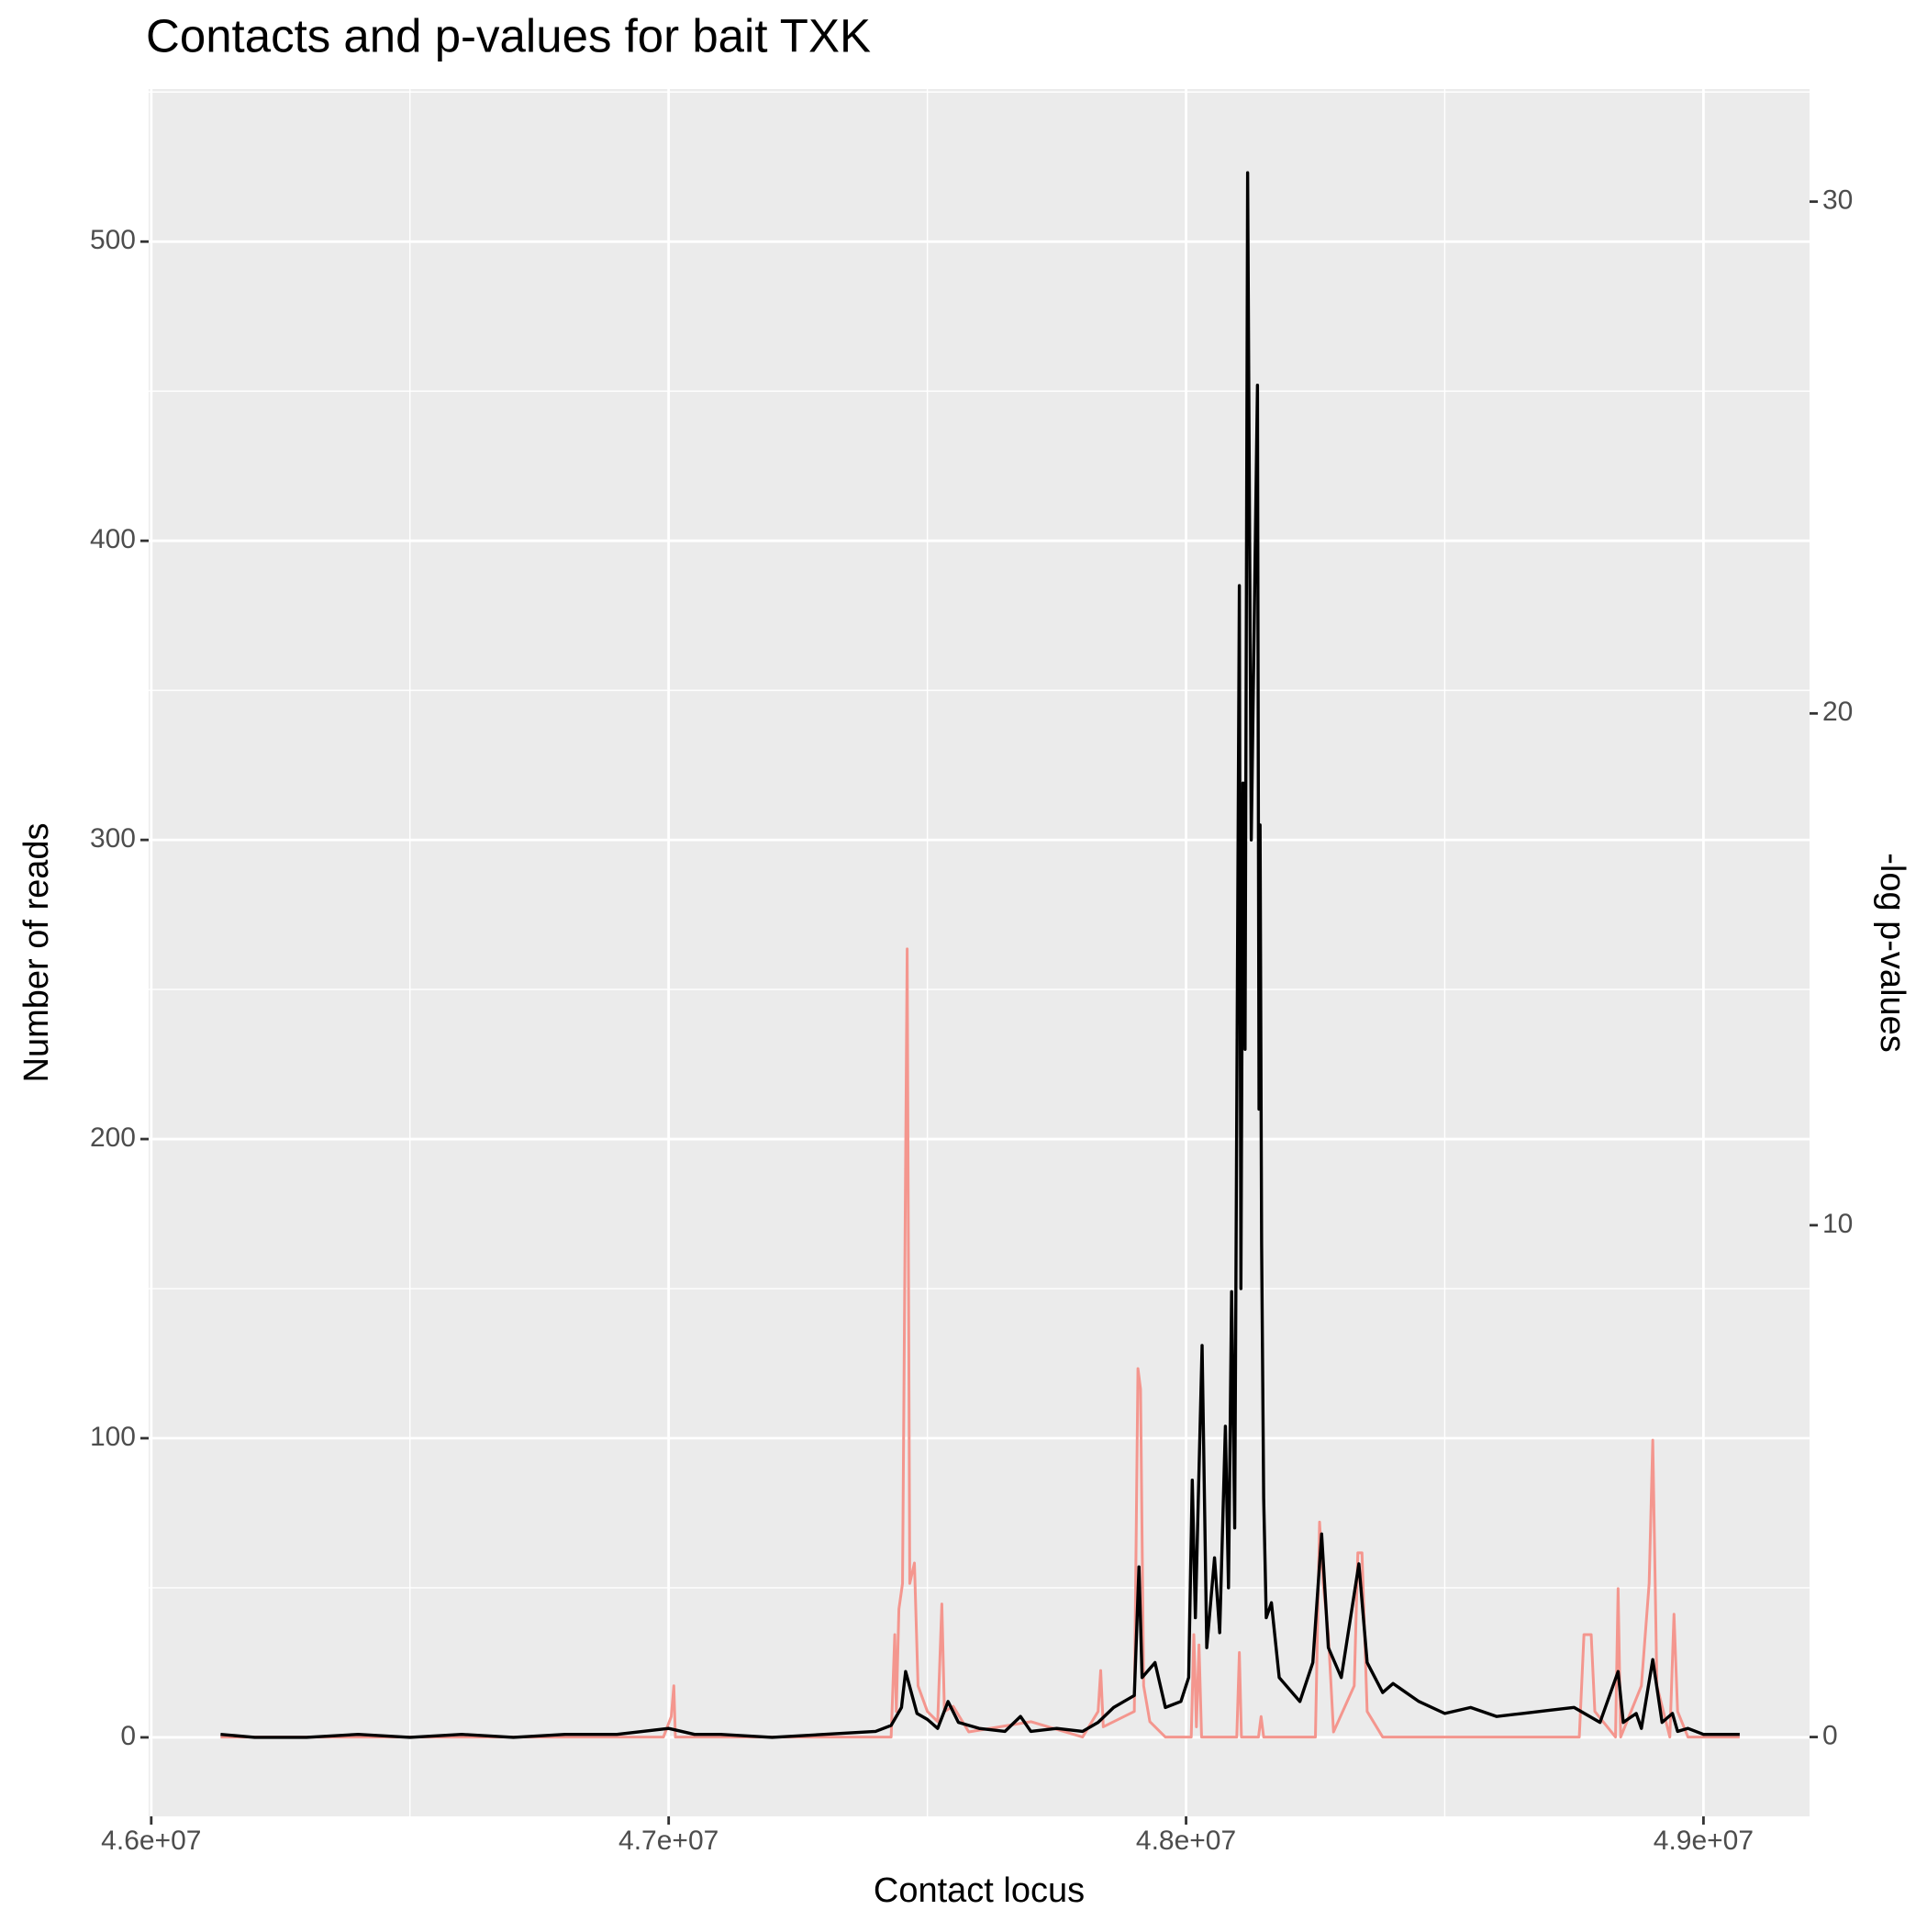  What do you see at coordinates (1837, 1224) in the screenshot?
I see `y2-tick-label: 10` at bounding box center [1837, 1224].